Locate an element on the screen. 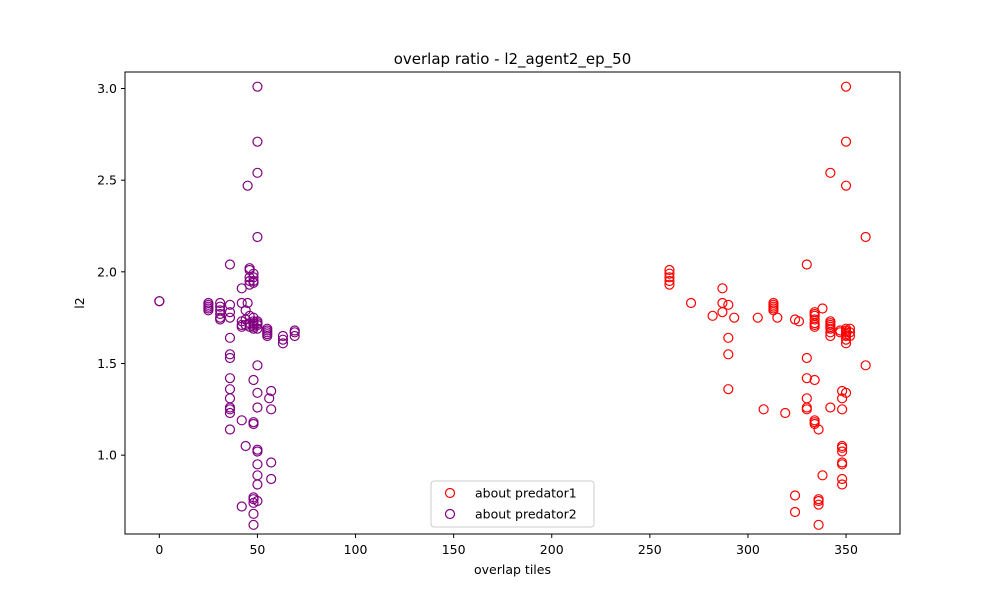 This screenshot has height=600, width=1000. y-axis: 1.0 1.5 2.0 2.5 3.0 is located at coordinates (111, 272).